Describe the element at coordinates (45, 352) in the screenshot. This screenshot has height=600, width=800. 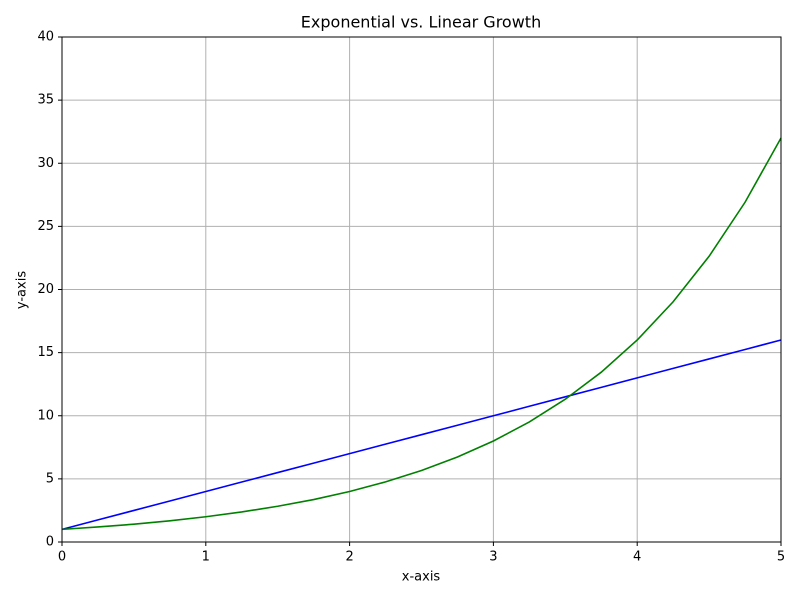
I see `y-tick-label: 15` at that location.